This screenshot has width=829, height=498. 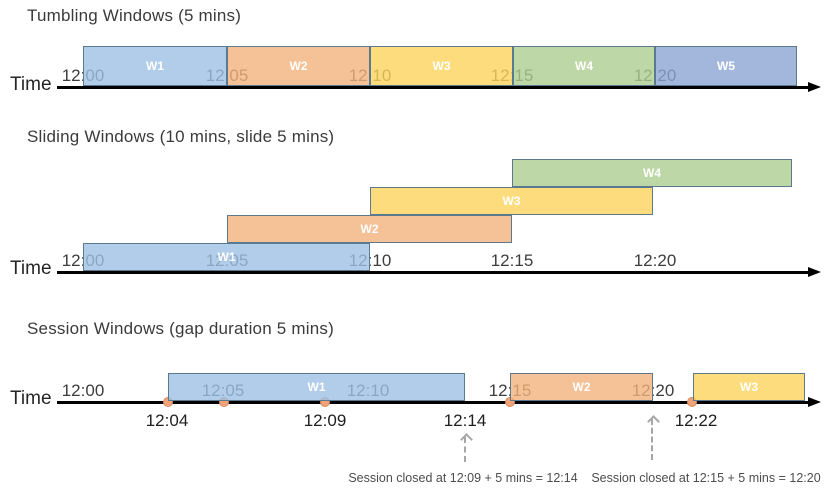 I want to click on event-time-label-12-22: 12:22, so click(x=696, y=420).